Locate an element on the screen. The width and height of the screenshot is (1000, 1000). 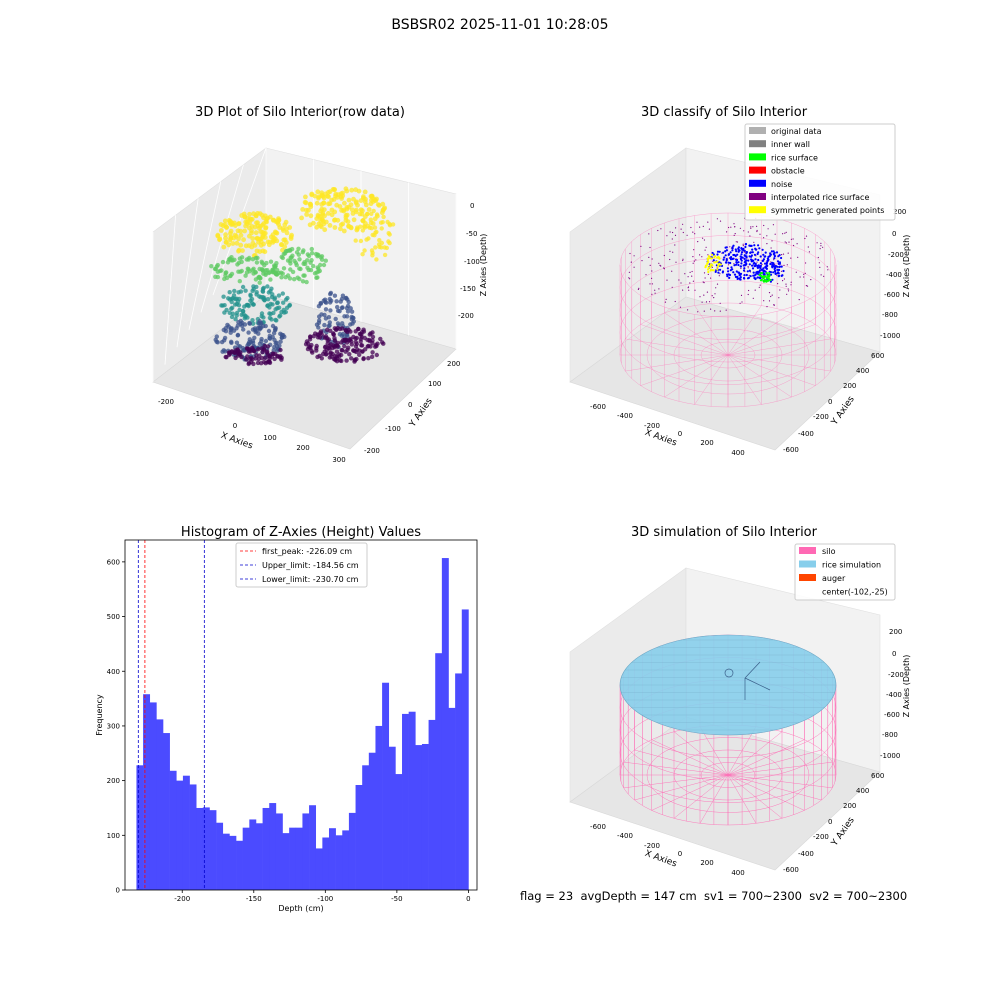
classify-x-tick: 200 is located at coordinates (706, 443).